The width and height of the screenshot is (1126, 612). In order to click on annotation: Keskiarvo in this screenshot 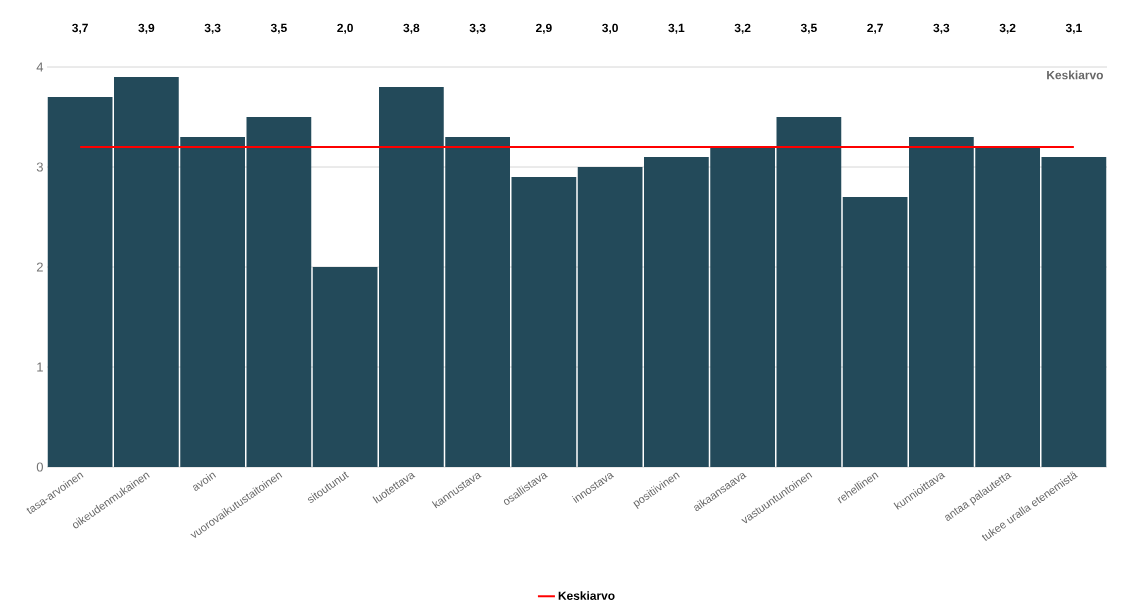, I will do `click(1075, 75)`.